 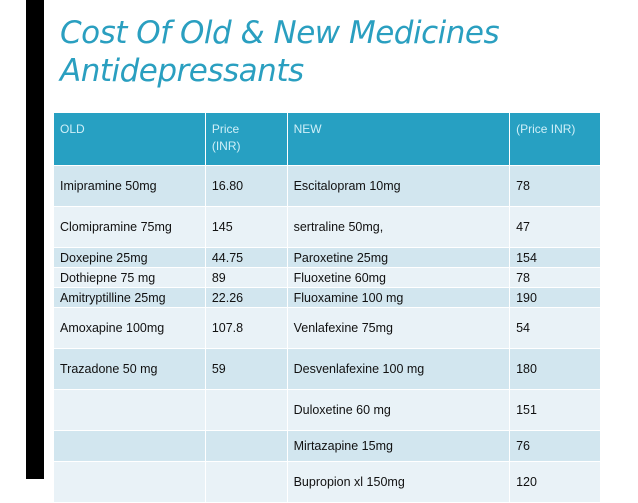 What do you see at coordinates (398, 139) in the screenshot?
I see `header-new: NEW` at bounding box center [398, 139].